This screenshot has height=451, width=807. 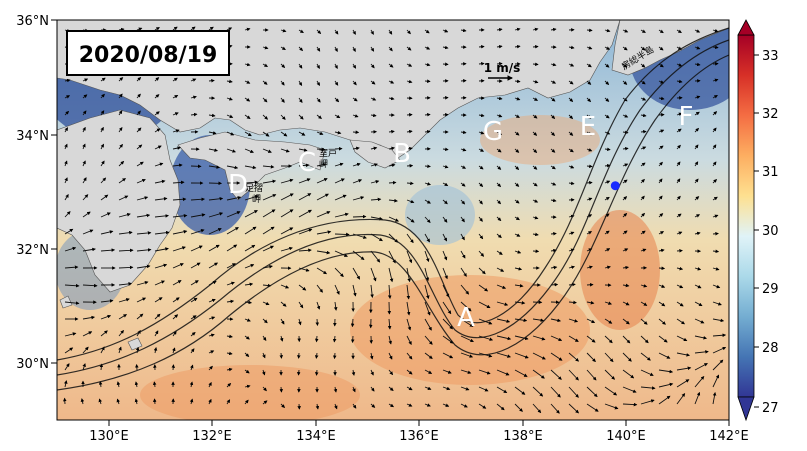 I want to click on lon-tick-label: 142°E, so click(x=729, y=436).